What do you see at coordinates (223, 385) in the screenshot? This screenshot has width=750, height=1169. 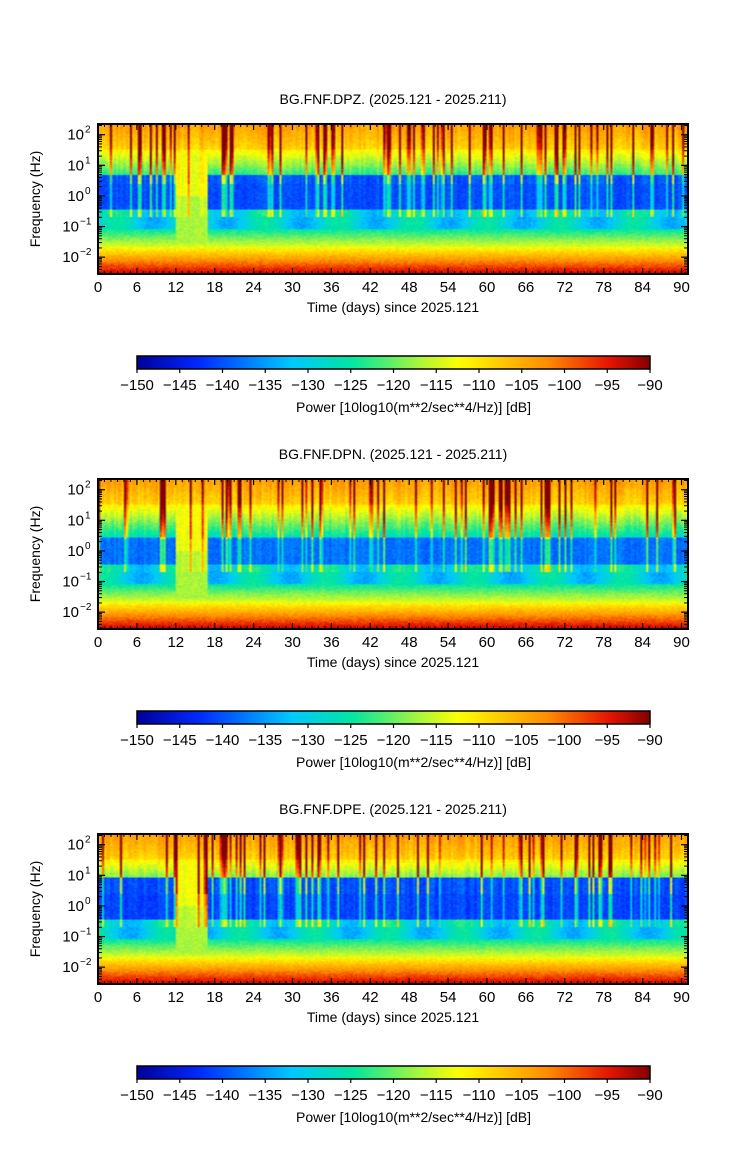 I see `colorbar-tick-label: −140` at bounding box center [223, 385].